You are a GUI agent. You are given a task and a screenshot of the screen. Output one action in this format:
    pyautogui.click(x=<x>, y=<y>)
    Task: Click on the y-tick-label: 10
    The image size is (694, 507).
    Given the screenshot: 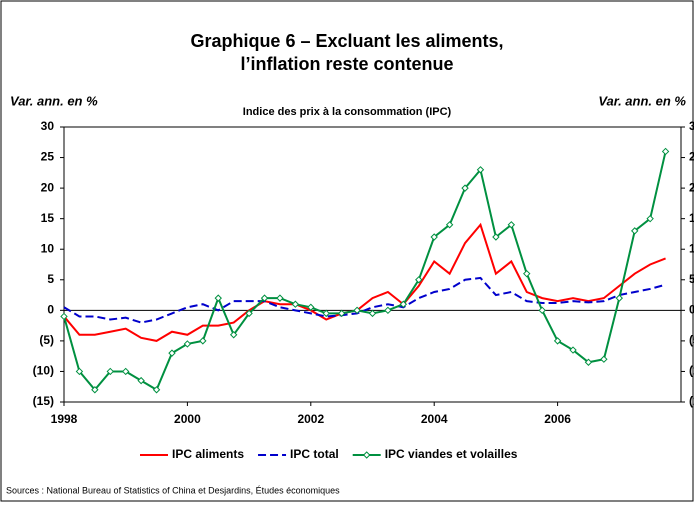 What is the action you would take?
    pyautogui.click(x=48, y=248)
    